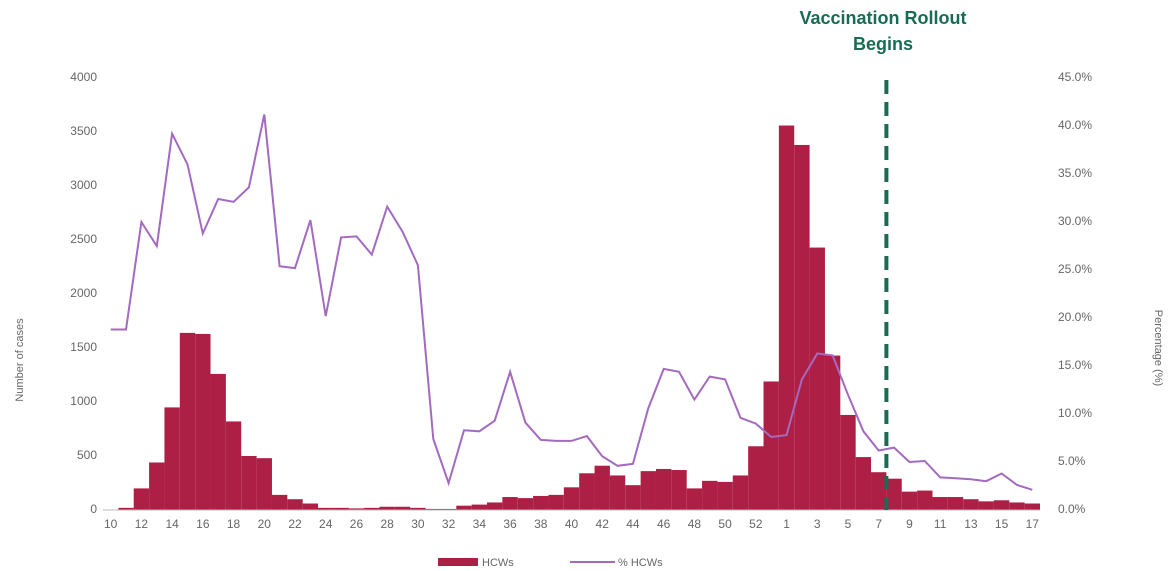 Image resolution: width=1169 pixels, height=571 pixels. I want to click on x-tick-label: 3, so click(817, 524).